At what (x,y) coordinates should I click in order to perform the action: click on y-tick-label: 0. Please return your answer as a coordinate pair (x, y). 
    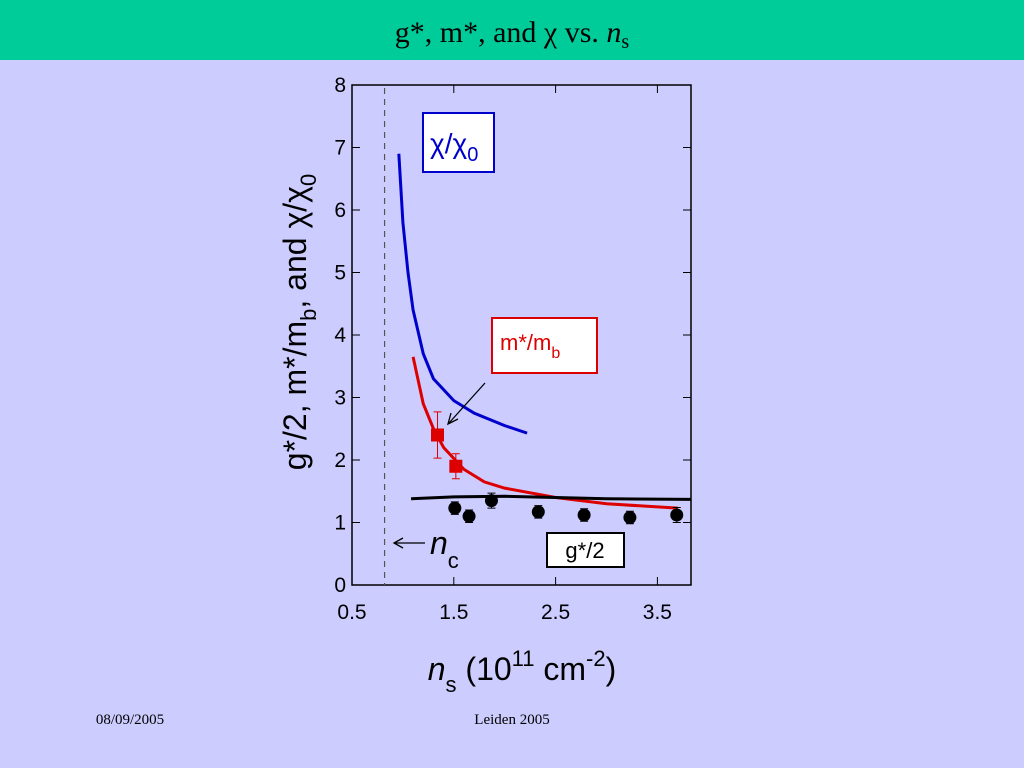
    Looking at the image, I should click on (340, 585).